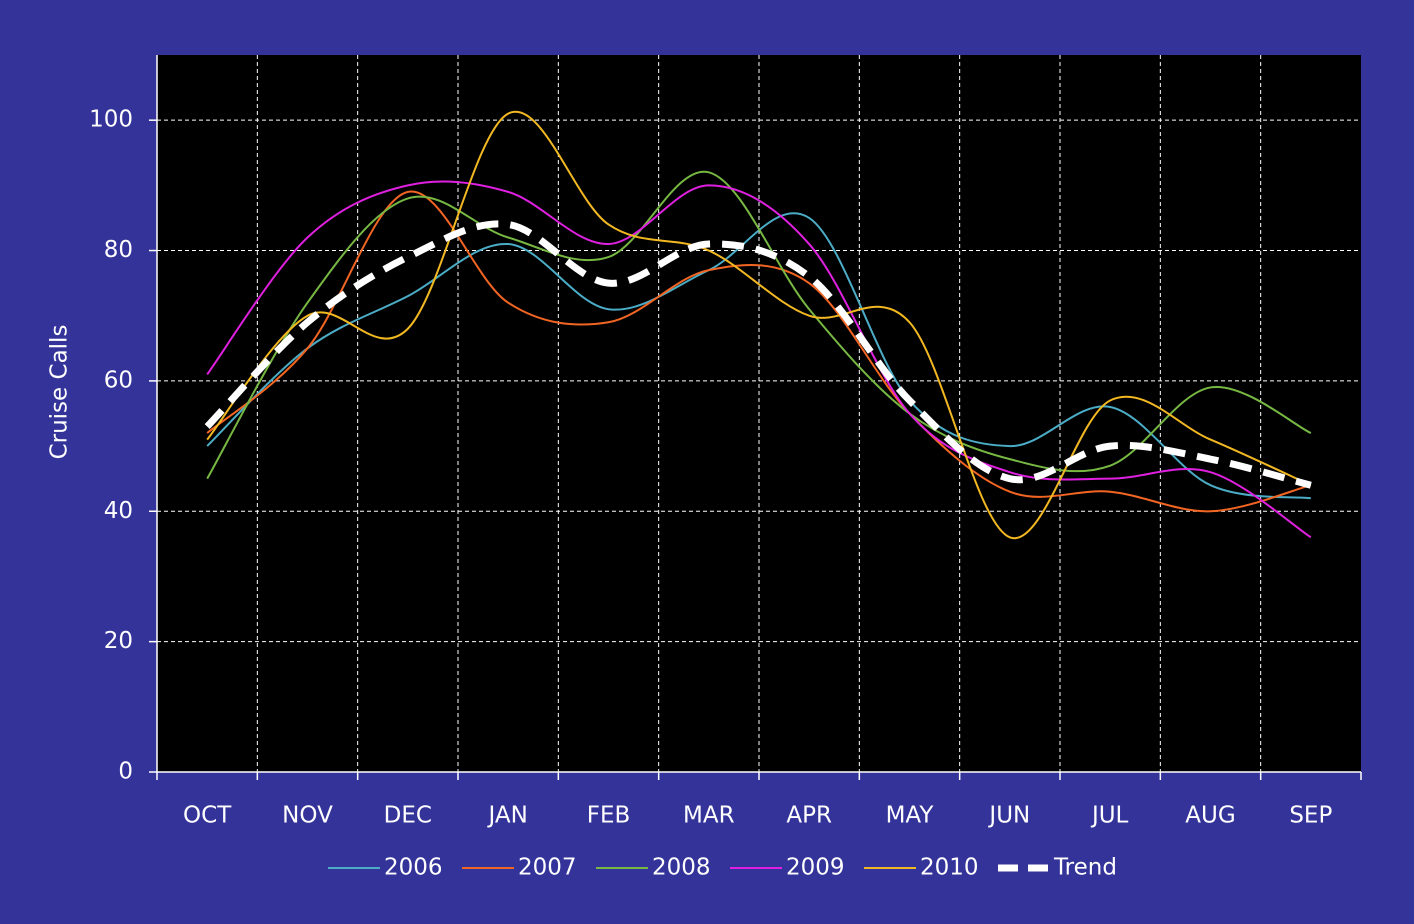  I want to click on legend-label: Trend, so click(1085, 868).